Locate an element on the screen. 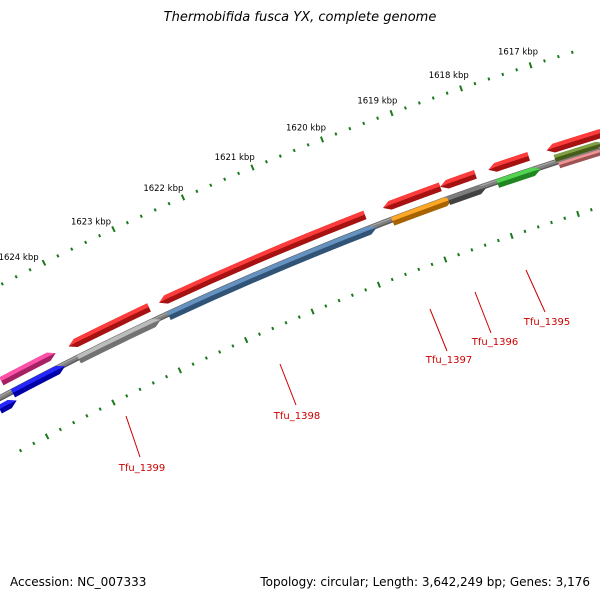  kbp-label: 1623 kbp is located at coordinates (91, 222).